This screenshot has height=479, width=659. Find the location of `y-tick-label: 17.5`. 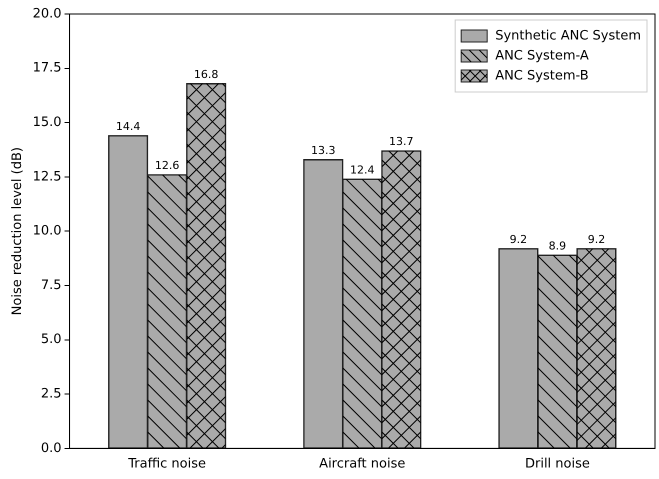

y-tick-label: 17.5 is located at coordinates (47, 68).